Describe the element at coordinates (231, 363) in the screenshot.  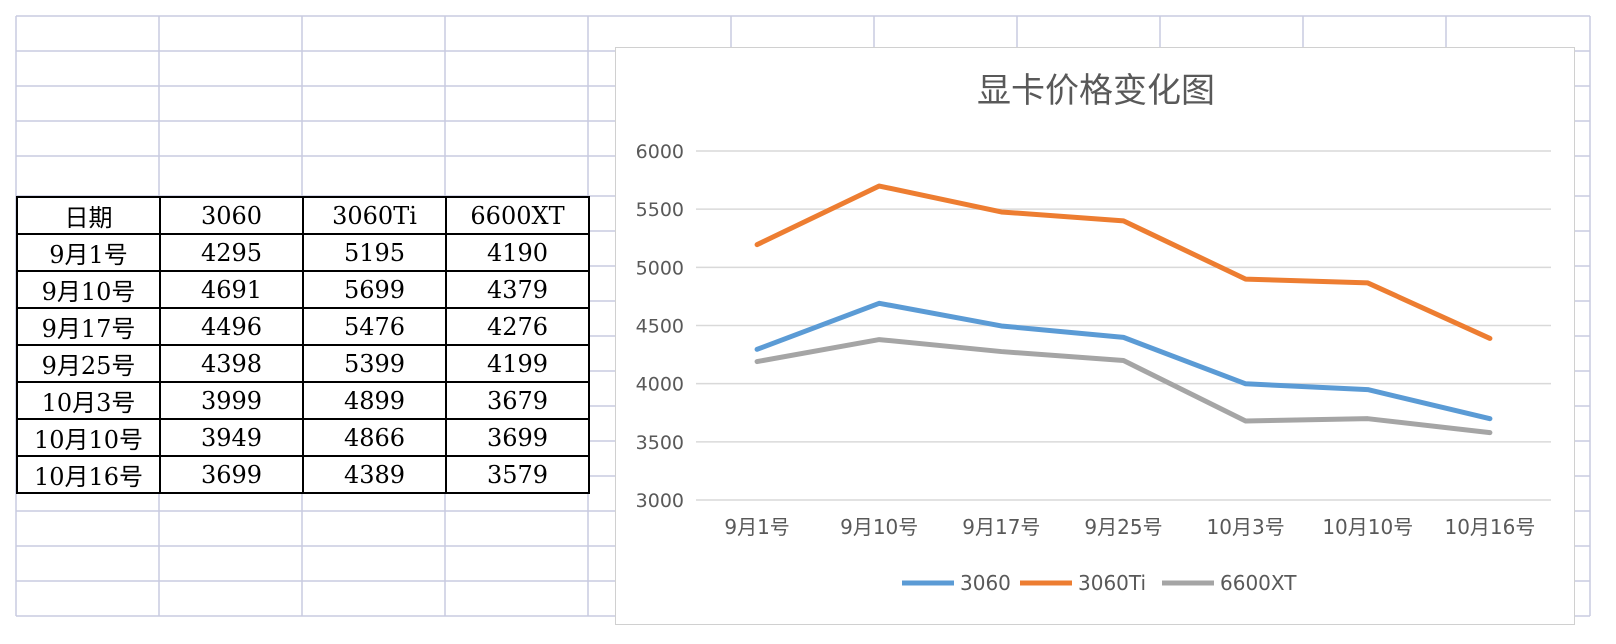
I see `table-cell: 4398` at that location.